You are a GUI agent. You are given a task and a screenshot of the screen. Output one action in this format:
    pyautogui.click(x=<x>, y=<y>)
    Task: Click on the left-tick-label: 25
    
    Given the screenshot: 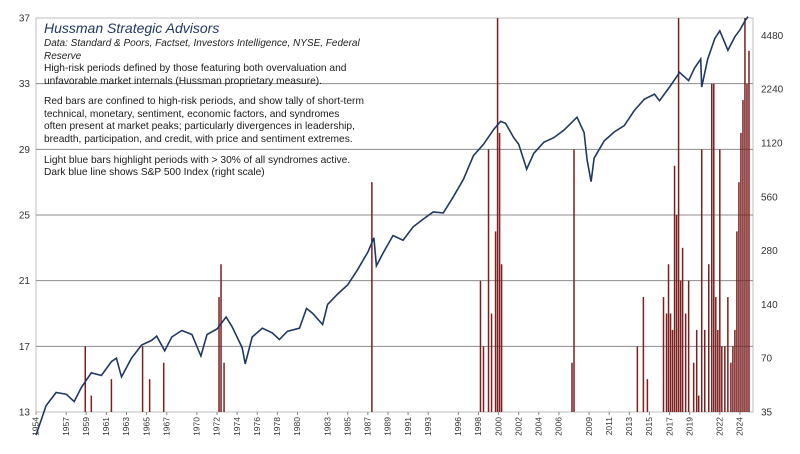 What is the action you would take?
    pyautogui.click(x=25, y=216)
    